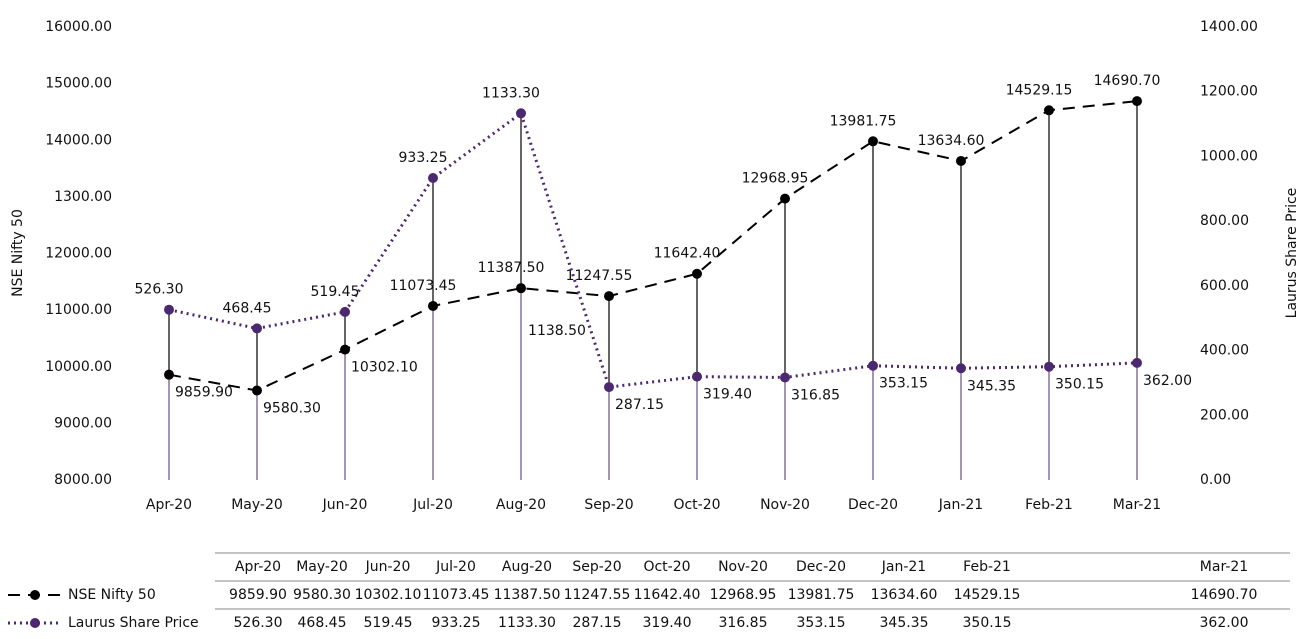 This screenshot has height=639, width=1306. Describe the element at coordinates (1137, 505) in the screenshot. I see `x-tick-label: Mar-21` at that location.